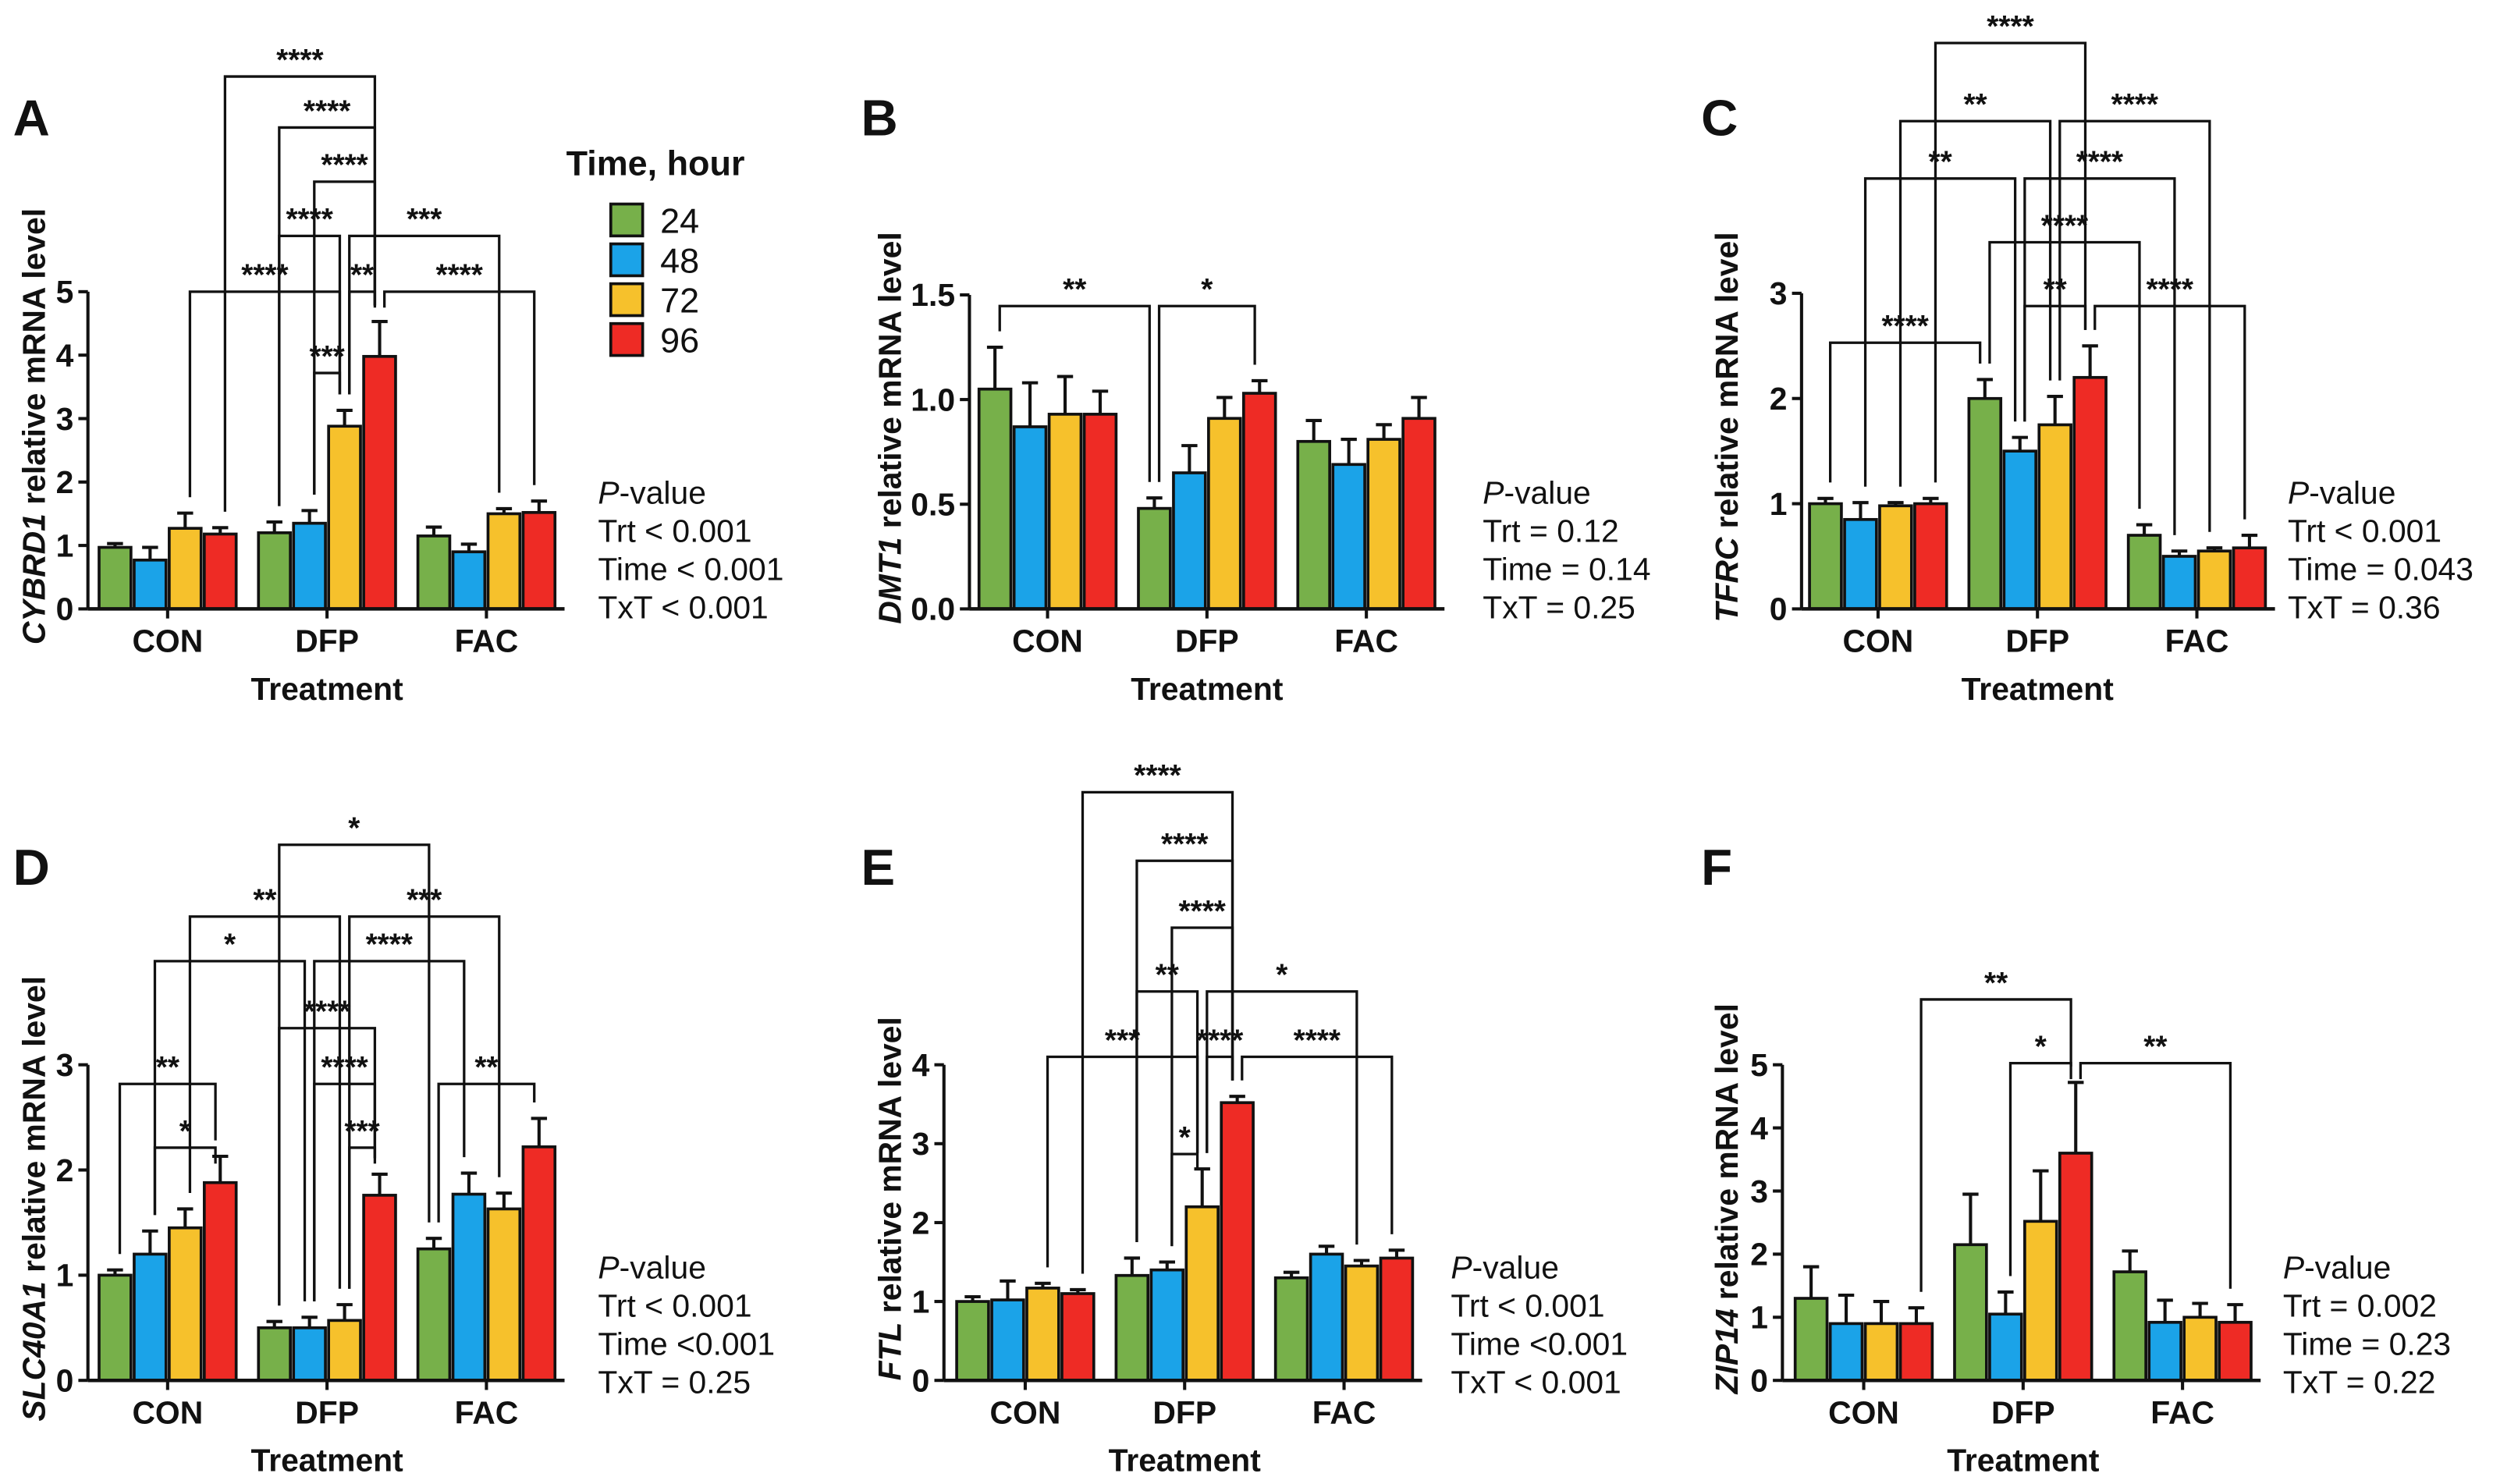 Image resolution: width=2500 pixels, height=1484 pixels. What do you see at coordinates (2360, 1383) in the screenshot?
I see `pvalue-line: TxT = 0.22` at bounding box center [2360, 1383].